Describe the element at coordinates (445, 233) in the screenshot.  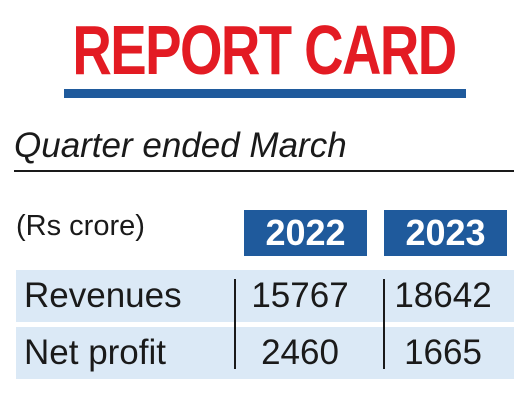
I see `year-header-2023: 2023` at that location.